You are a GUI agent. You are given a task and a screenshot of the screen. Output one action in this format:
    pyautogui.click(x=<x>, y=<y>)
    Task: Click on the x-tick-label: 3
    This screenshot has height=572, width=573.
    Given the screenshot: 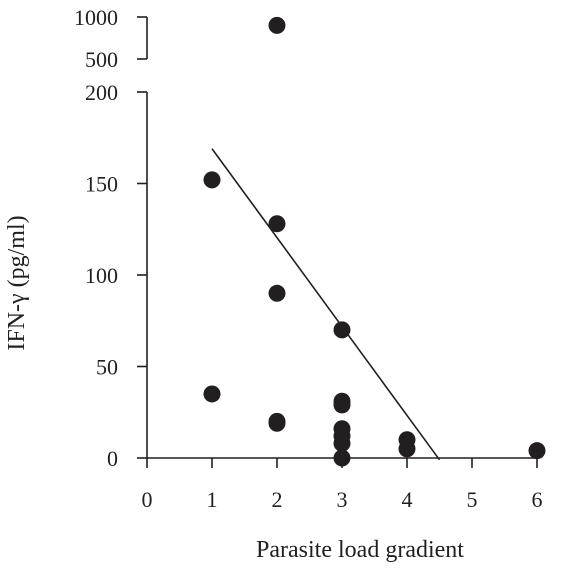 What is the action you would take?
    pyautogui.click(x=342, y=499)
    